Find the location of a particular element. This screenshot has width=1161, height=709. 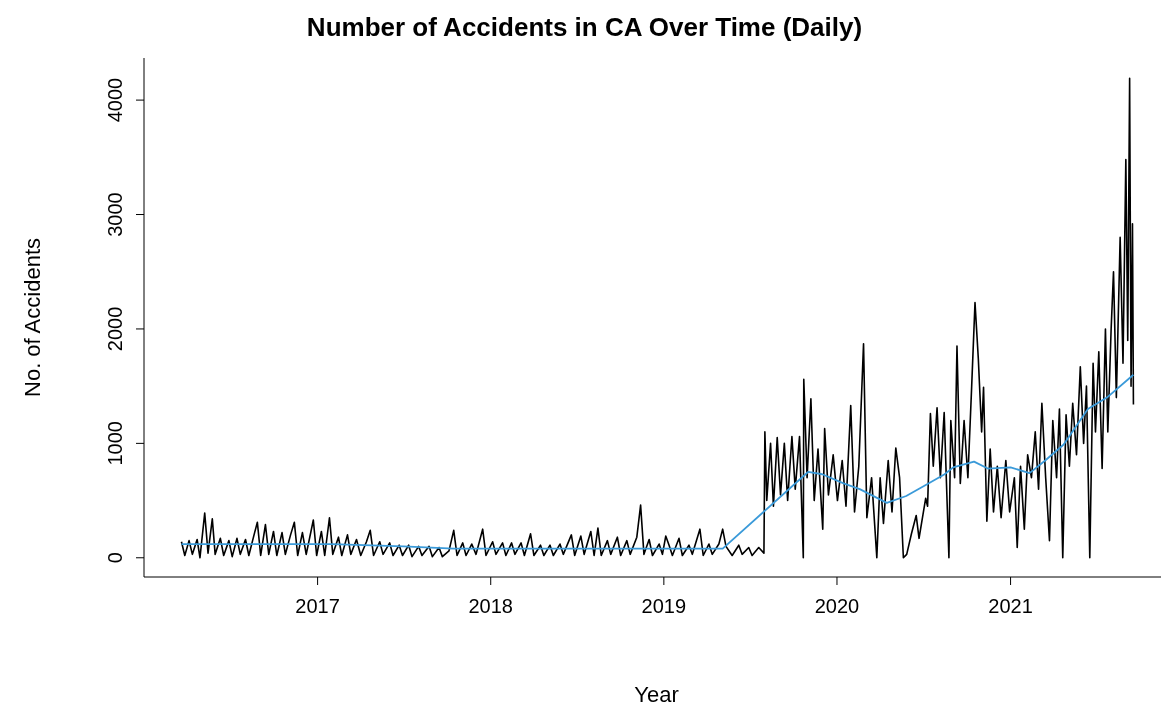

y-tick-label: 2000 is located at coordinates (115, 329).